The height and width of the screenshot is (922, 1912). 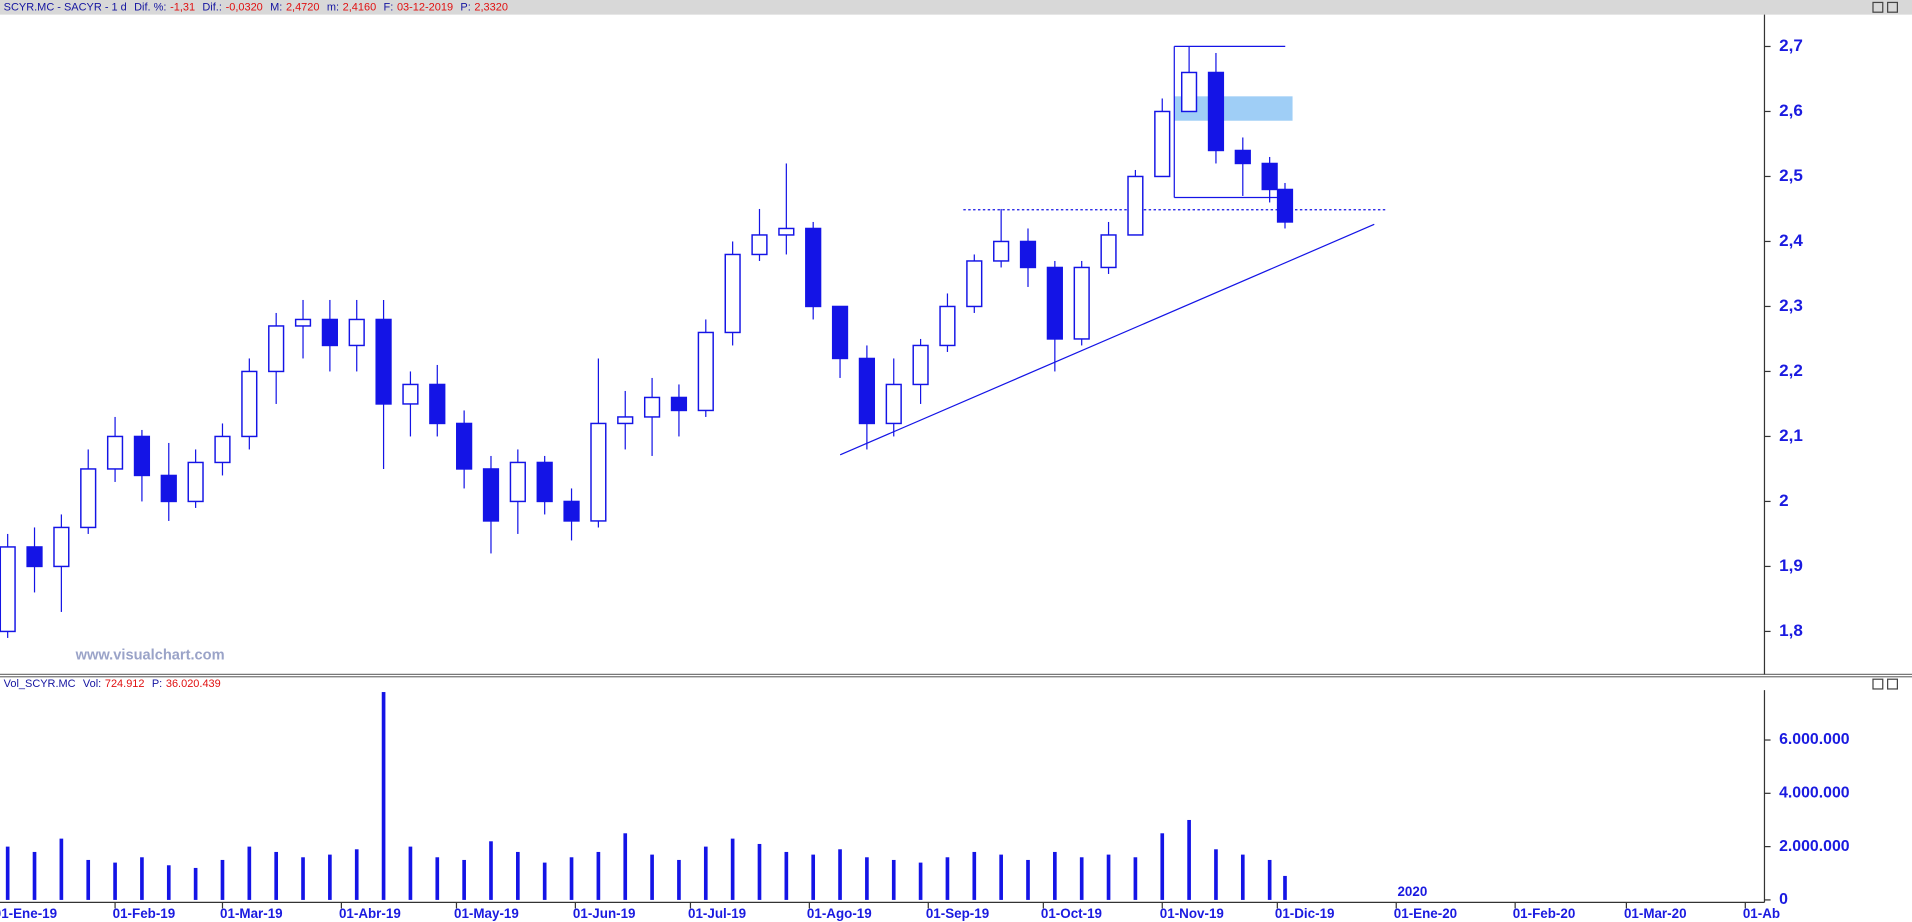 I want to click on y-tick-label: 2,2, so click(x=1791, y=370).